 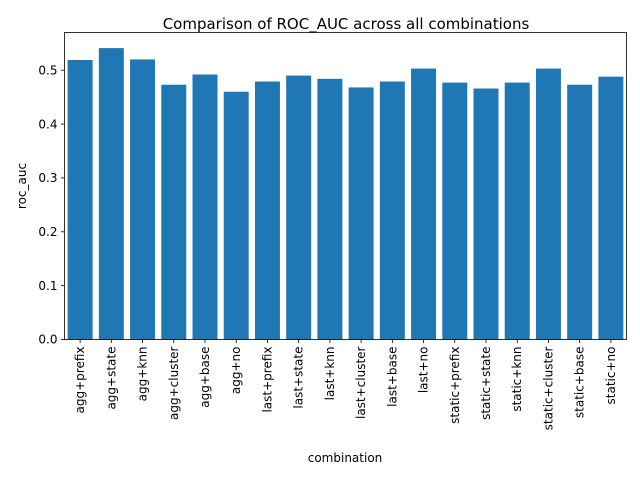 I want to click on x-tick-label: last+no, so click(x=424, y=370).